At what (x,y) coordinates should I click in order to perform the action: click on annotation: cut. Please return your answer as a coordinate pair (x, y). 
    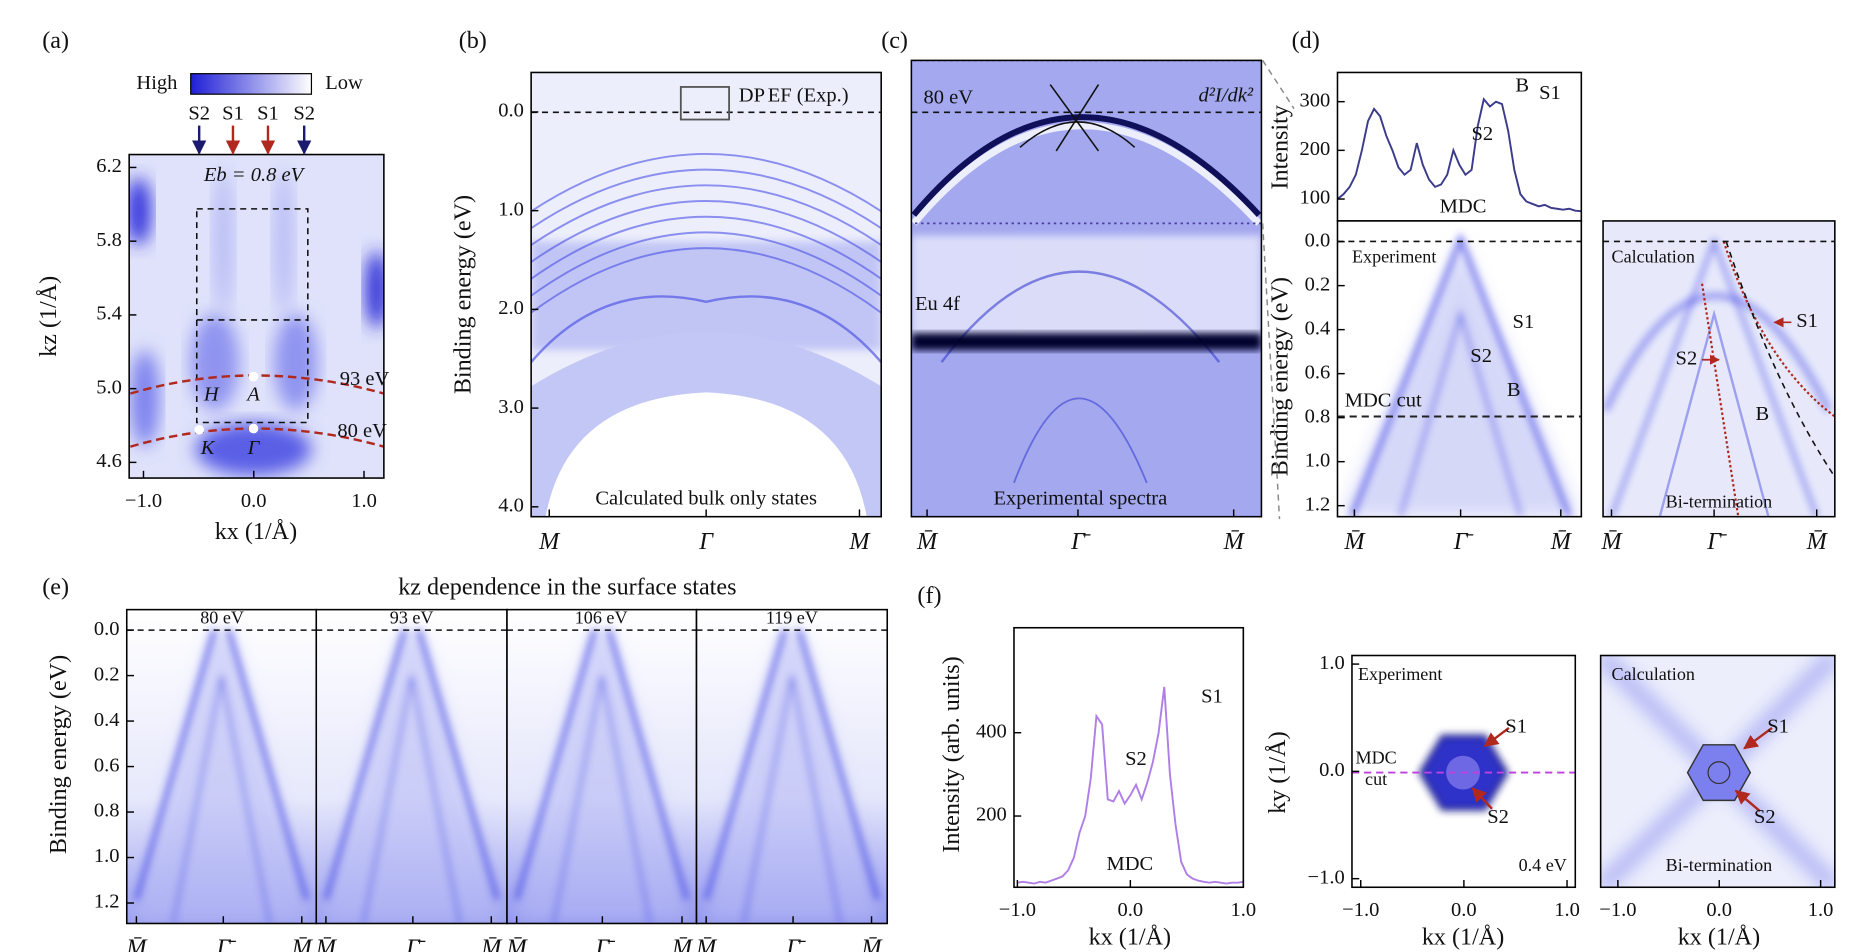
    Looking at the image, I should click on (1376, 779).